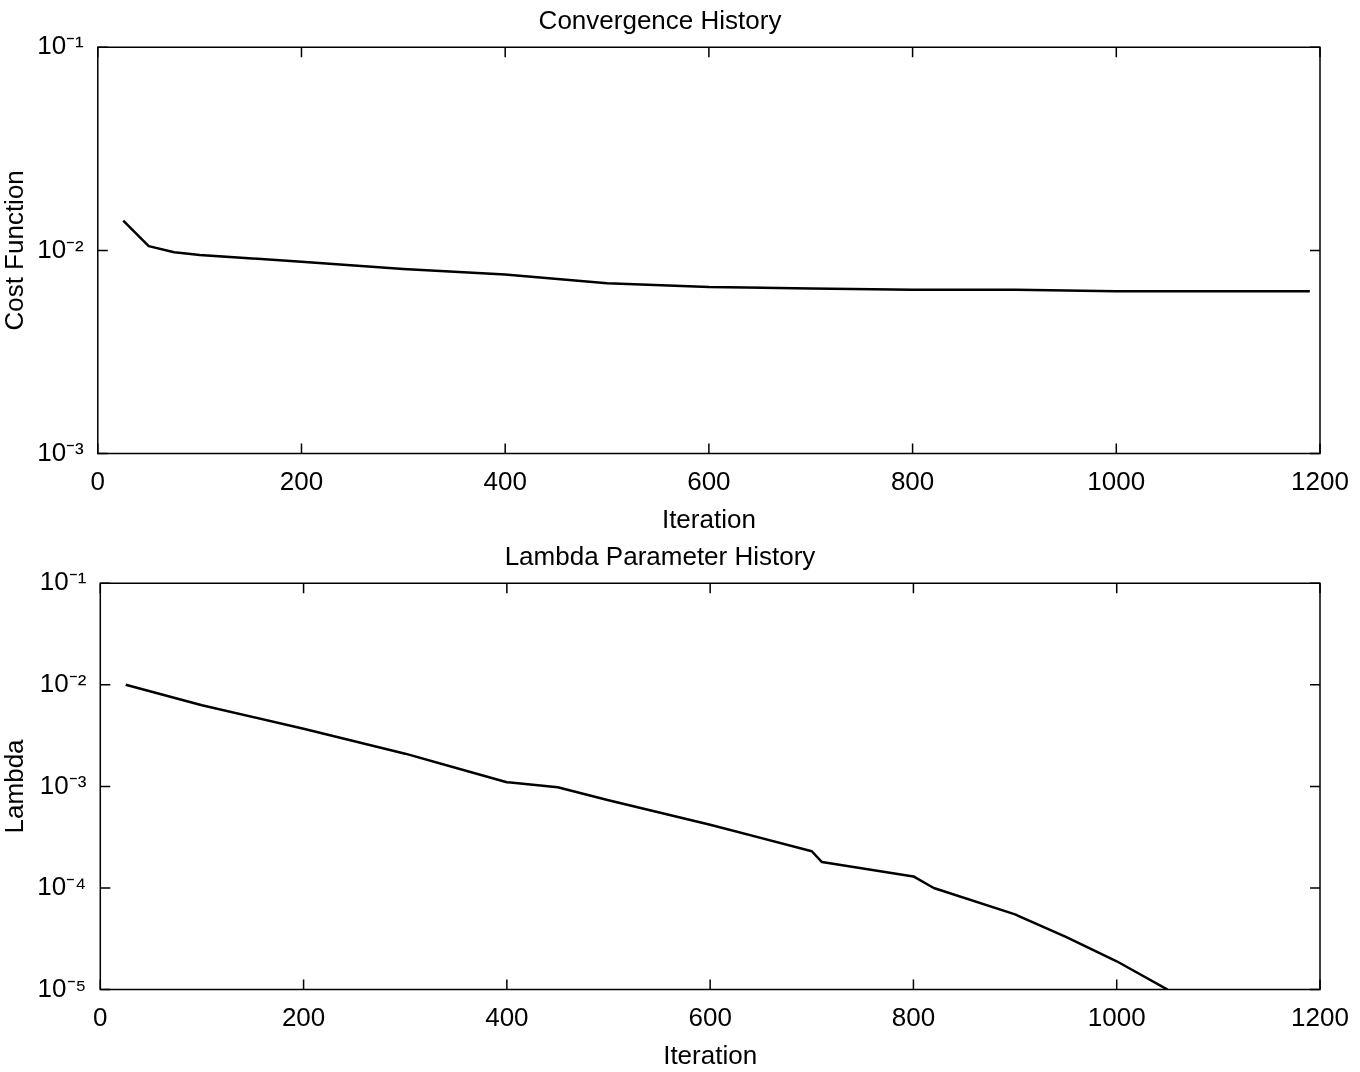 This screenshot has width=1360, height=1072. Describe the element at coordinates (14, 250) in the screenshot. I see `y-axis-title: Cost Function` at that location.